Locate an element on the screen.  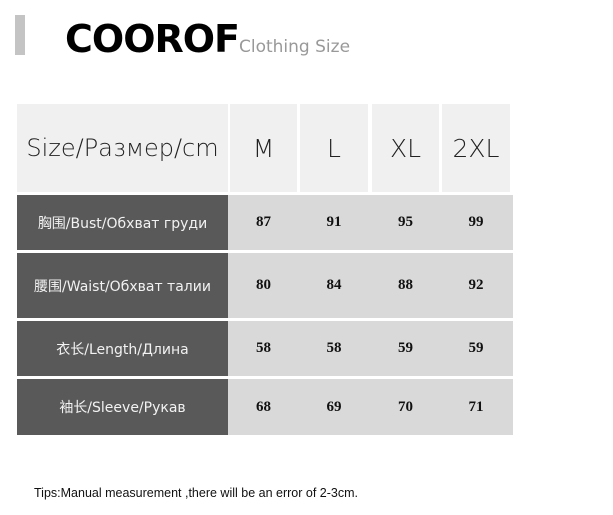
size-value: 69 is located at coordinates (334, 406).